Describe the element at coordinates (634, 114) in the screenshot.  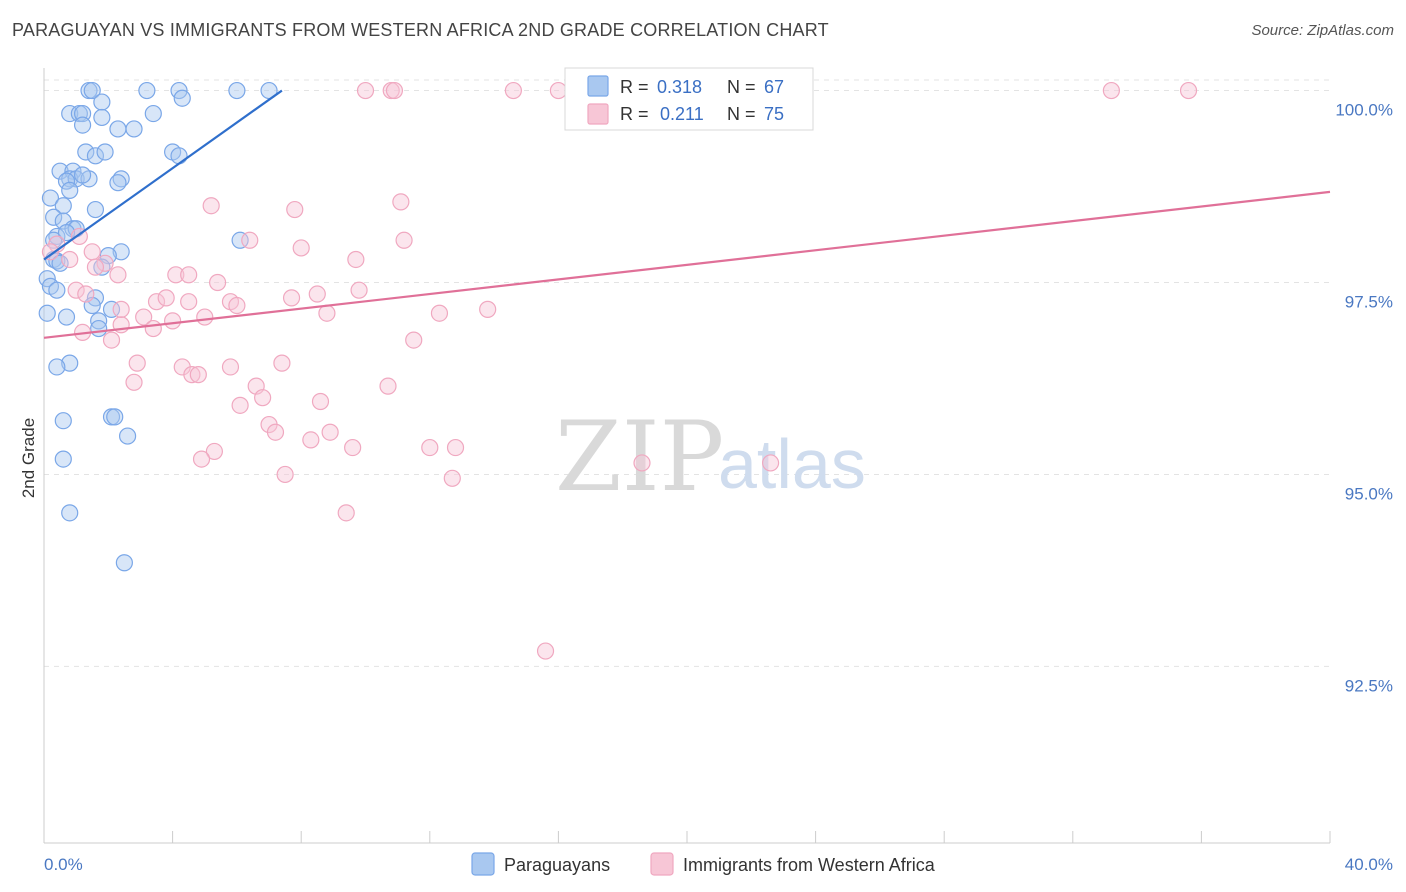
I see `legend-r-label-2: R =` at that location.